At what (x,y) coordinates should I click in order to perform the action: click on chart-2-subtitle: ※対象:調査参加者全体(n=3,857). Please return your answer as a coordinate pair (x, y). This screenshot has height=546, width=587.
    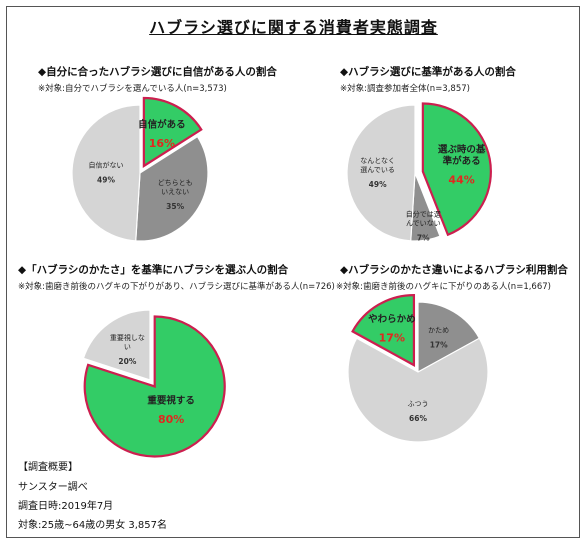
    Looking at the image, I should click on (405, 89).